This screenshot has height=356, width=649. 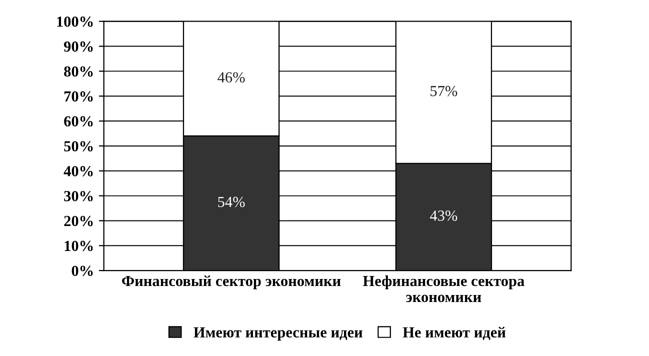 I want to click on data-label: 54%, so click(x=231, y=202).